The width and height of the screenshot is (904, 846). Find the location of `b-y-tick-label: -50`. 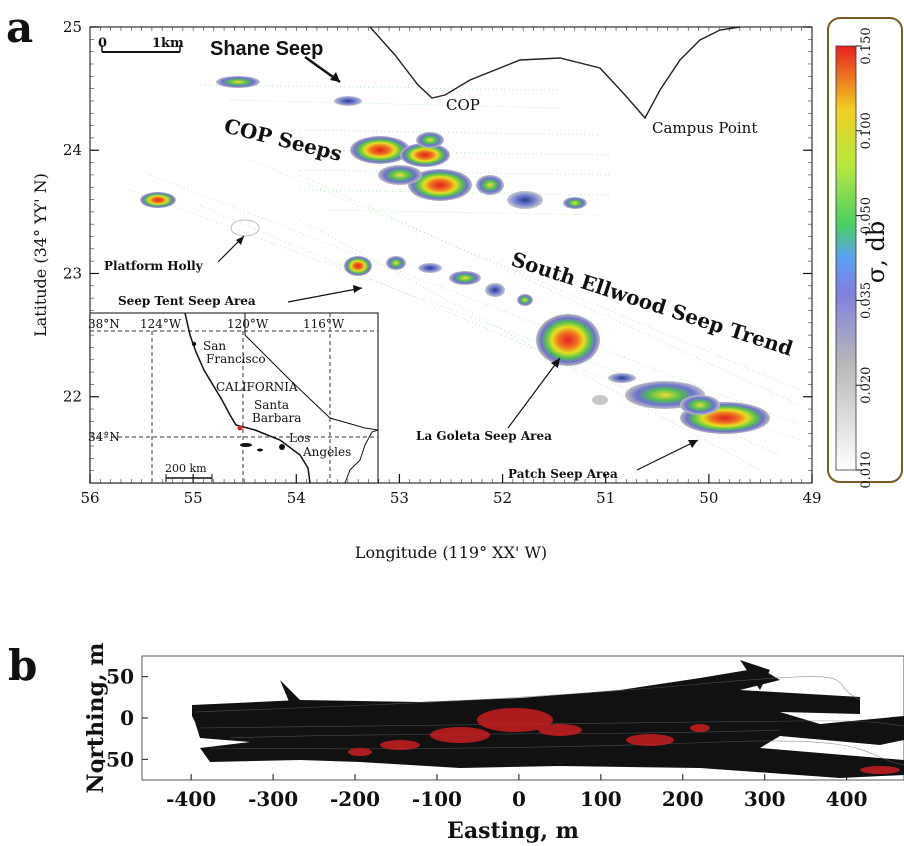

b-y-tick-label: -50 is located at coordinates (116, 759).